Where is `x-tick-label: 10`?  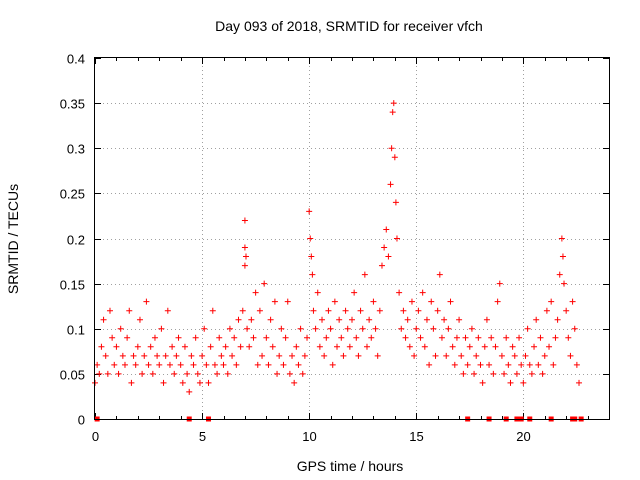
x-tick-label: 10 is located at coordinates (309, 436).